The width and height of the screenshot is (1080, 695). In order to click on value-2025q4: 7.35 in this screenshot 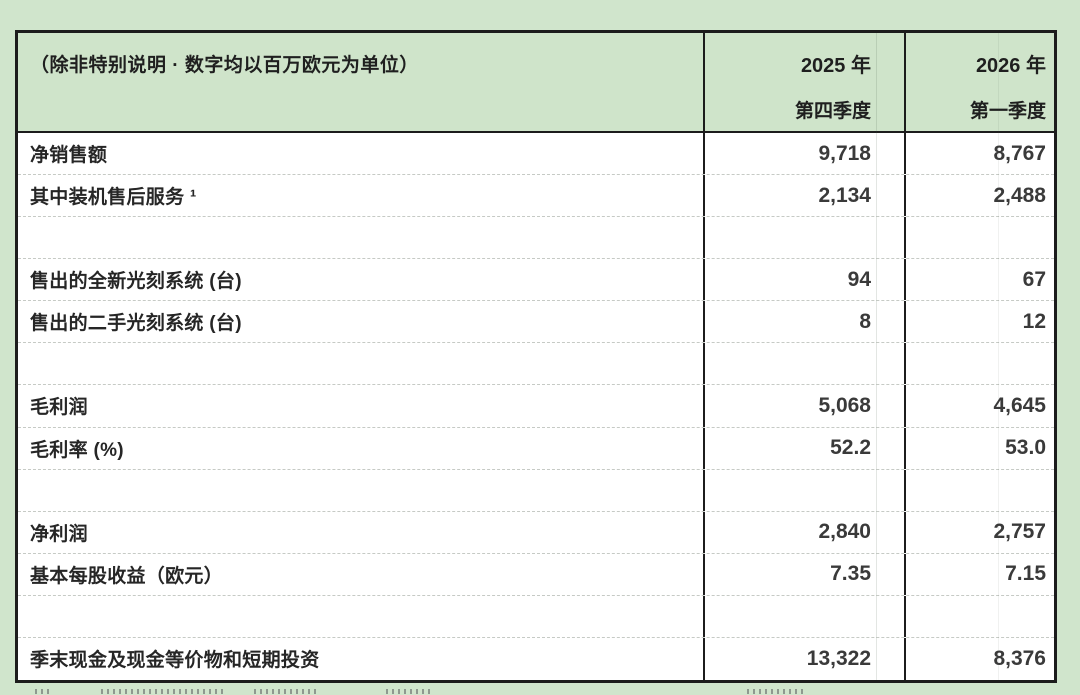, I will do `click(803, 574)`.